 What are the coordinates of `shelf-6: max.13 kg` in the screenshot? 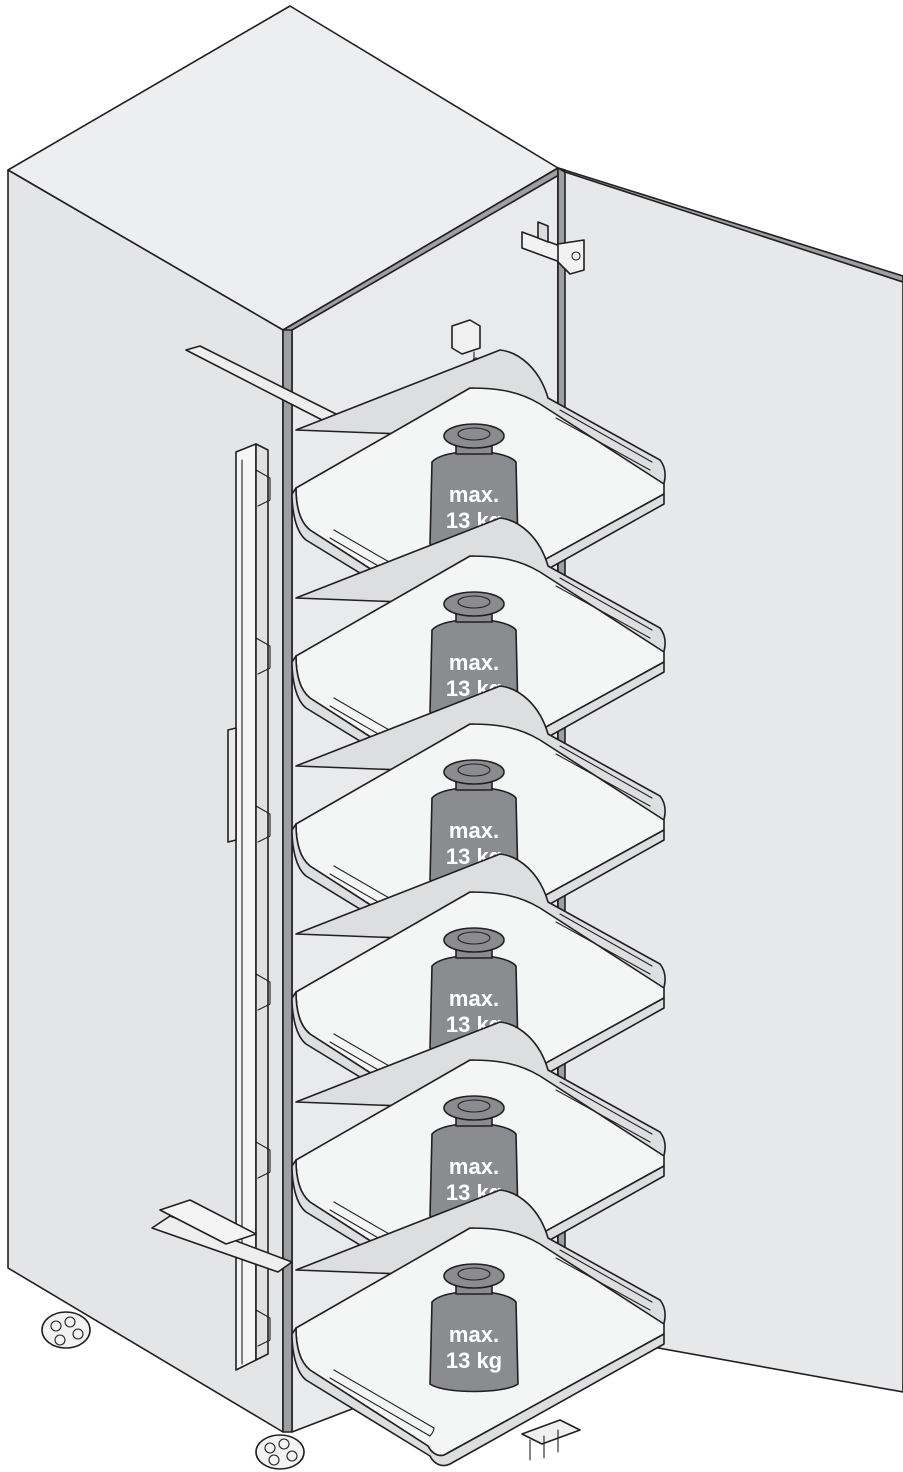 It's located at (460, 1328).